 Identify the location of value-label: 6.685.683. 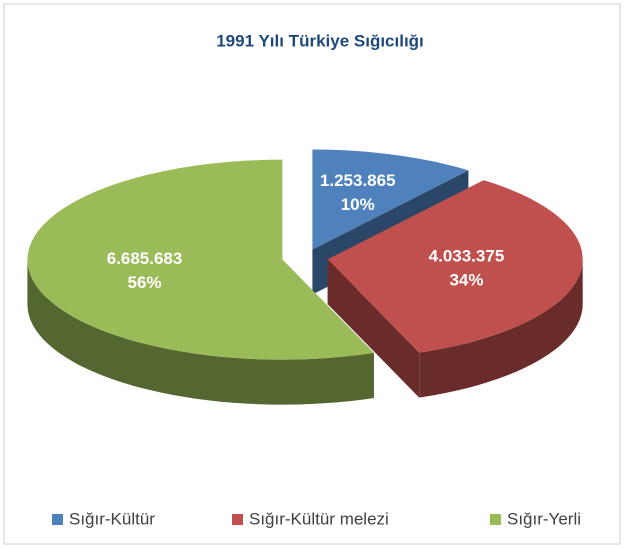
(145, 258).